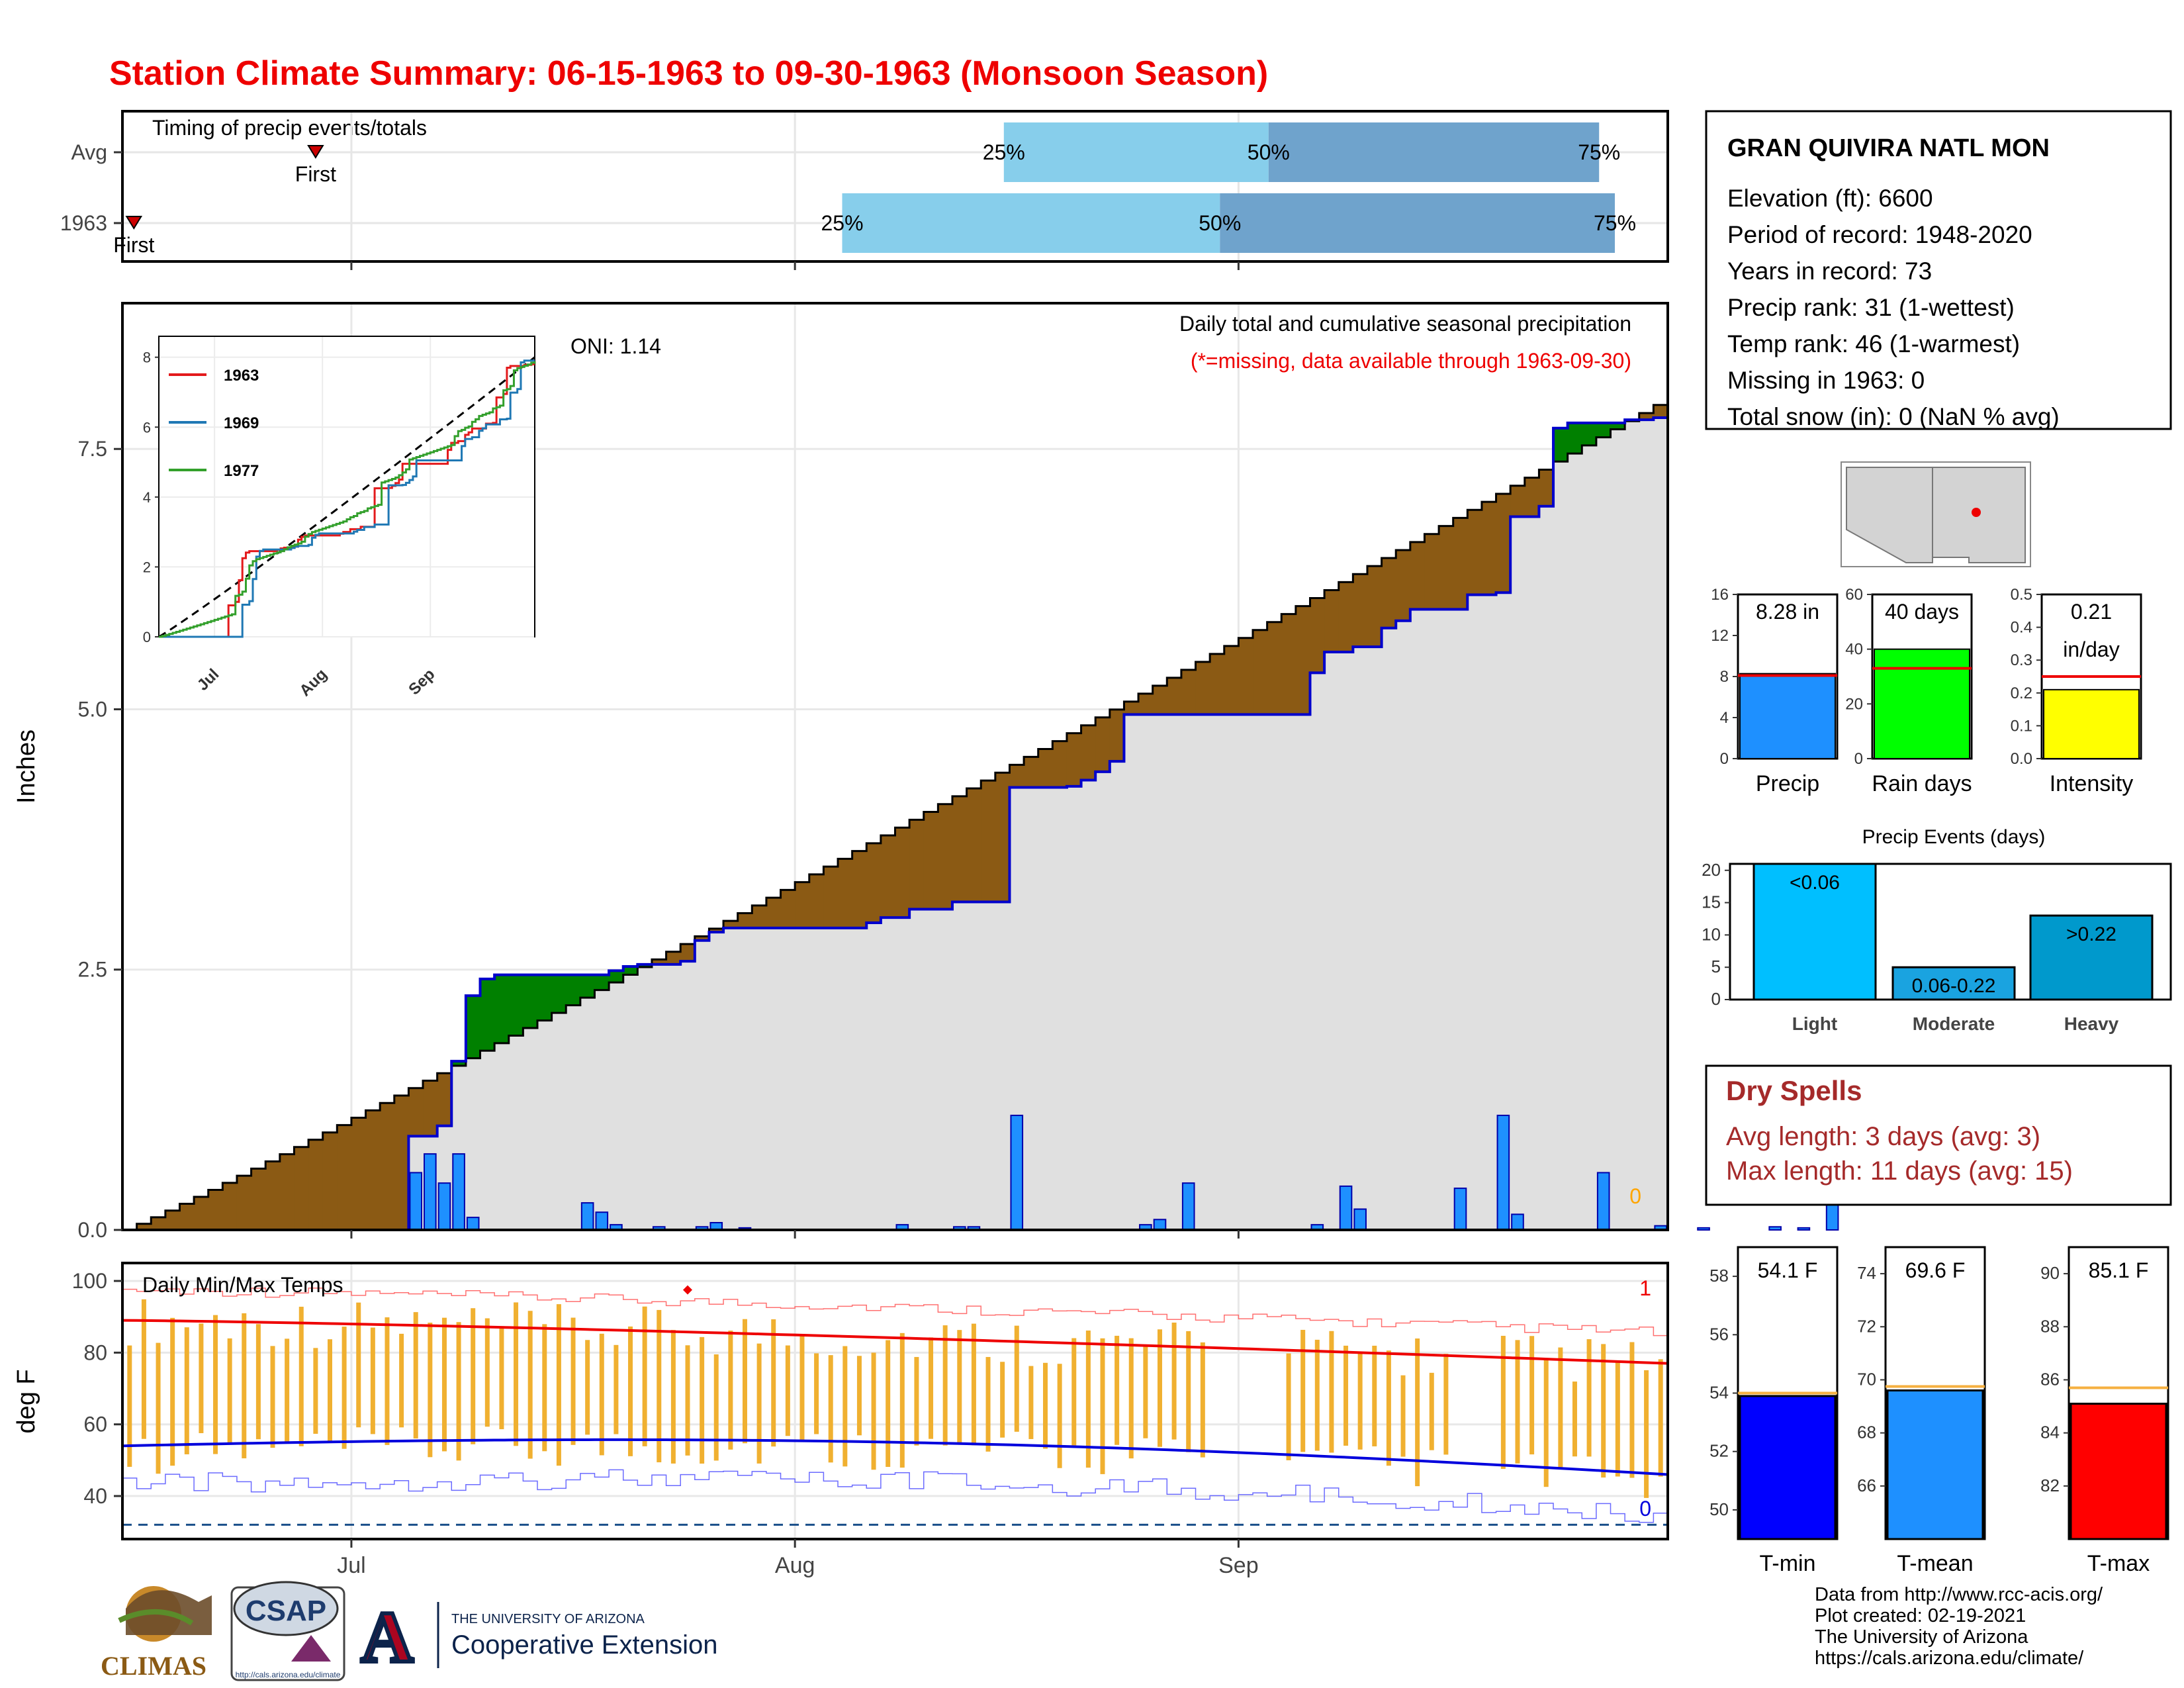 This screenshot has height=1688, width=2184. What do you see at coordinates (311, 1648) in the screenshot?
I see `csap-mountain-icon` at bounding box center [311, 1648].